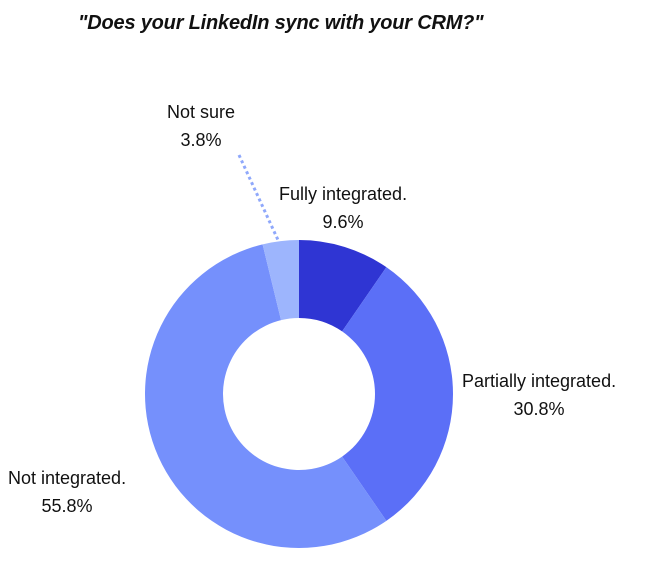 The image size is (664, 565). What do you see at coordinates (67, 506) in the screenshot?
I see `label-not-integrated-value: 55.8%` at bounding box center [67, 506].